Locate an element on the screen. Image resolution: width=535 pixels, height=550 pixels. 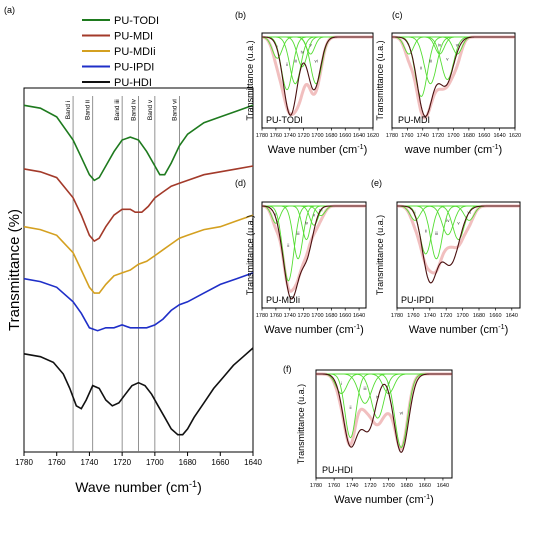
panel-label: (a) is located at coordinates (9, 10).